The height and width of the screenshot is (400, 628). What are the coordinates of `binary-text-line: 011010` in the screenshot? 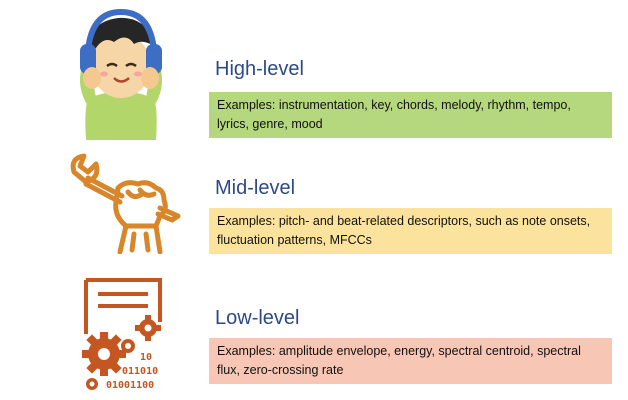 It's located at (140, 371).